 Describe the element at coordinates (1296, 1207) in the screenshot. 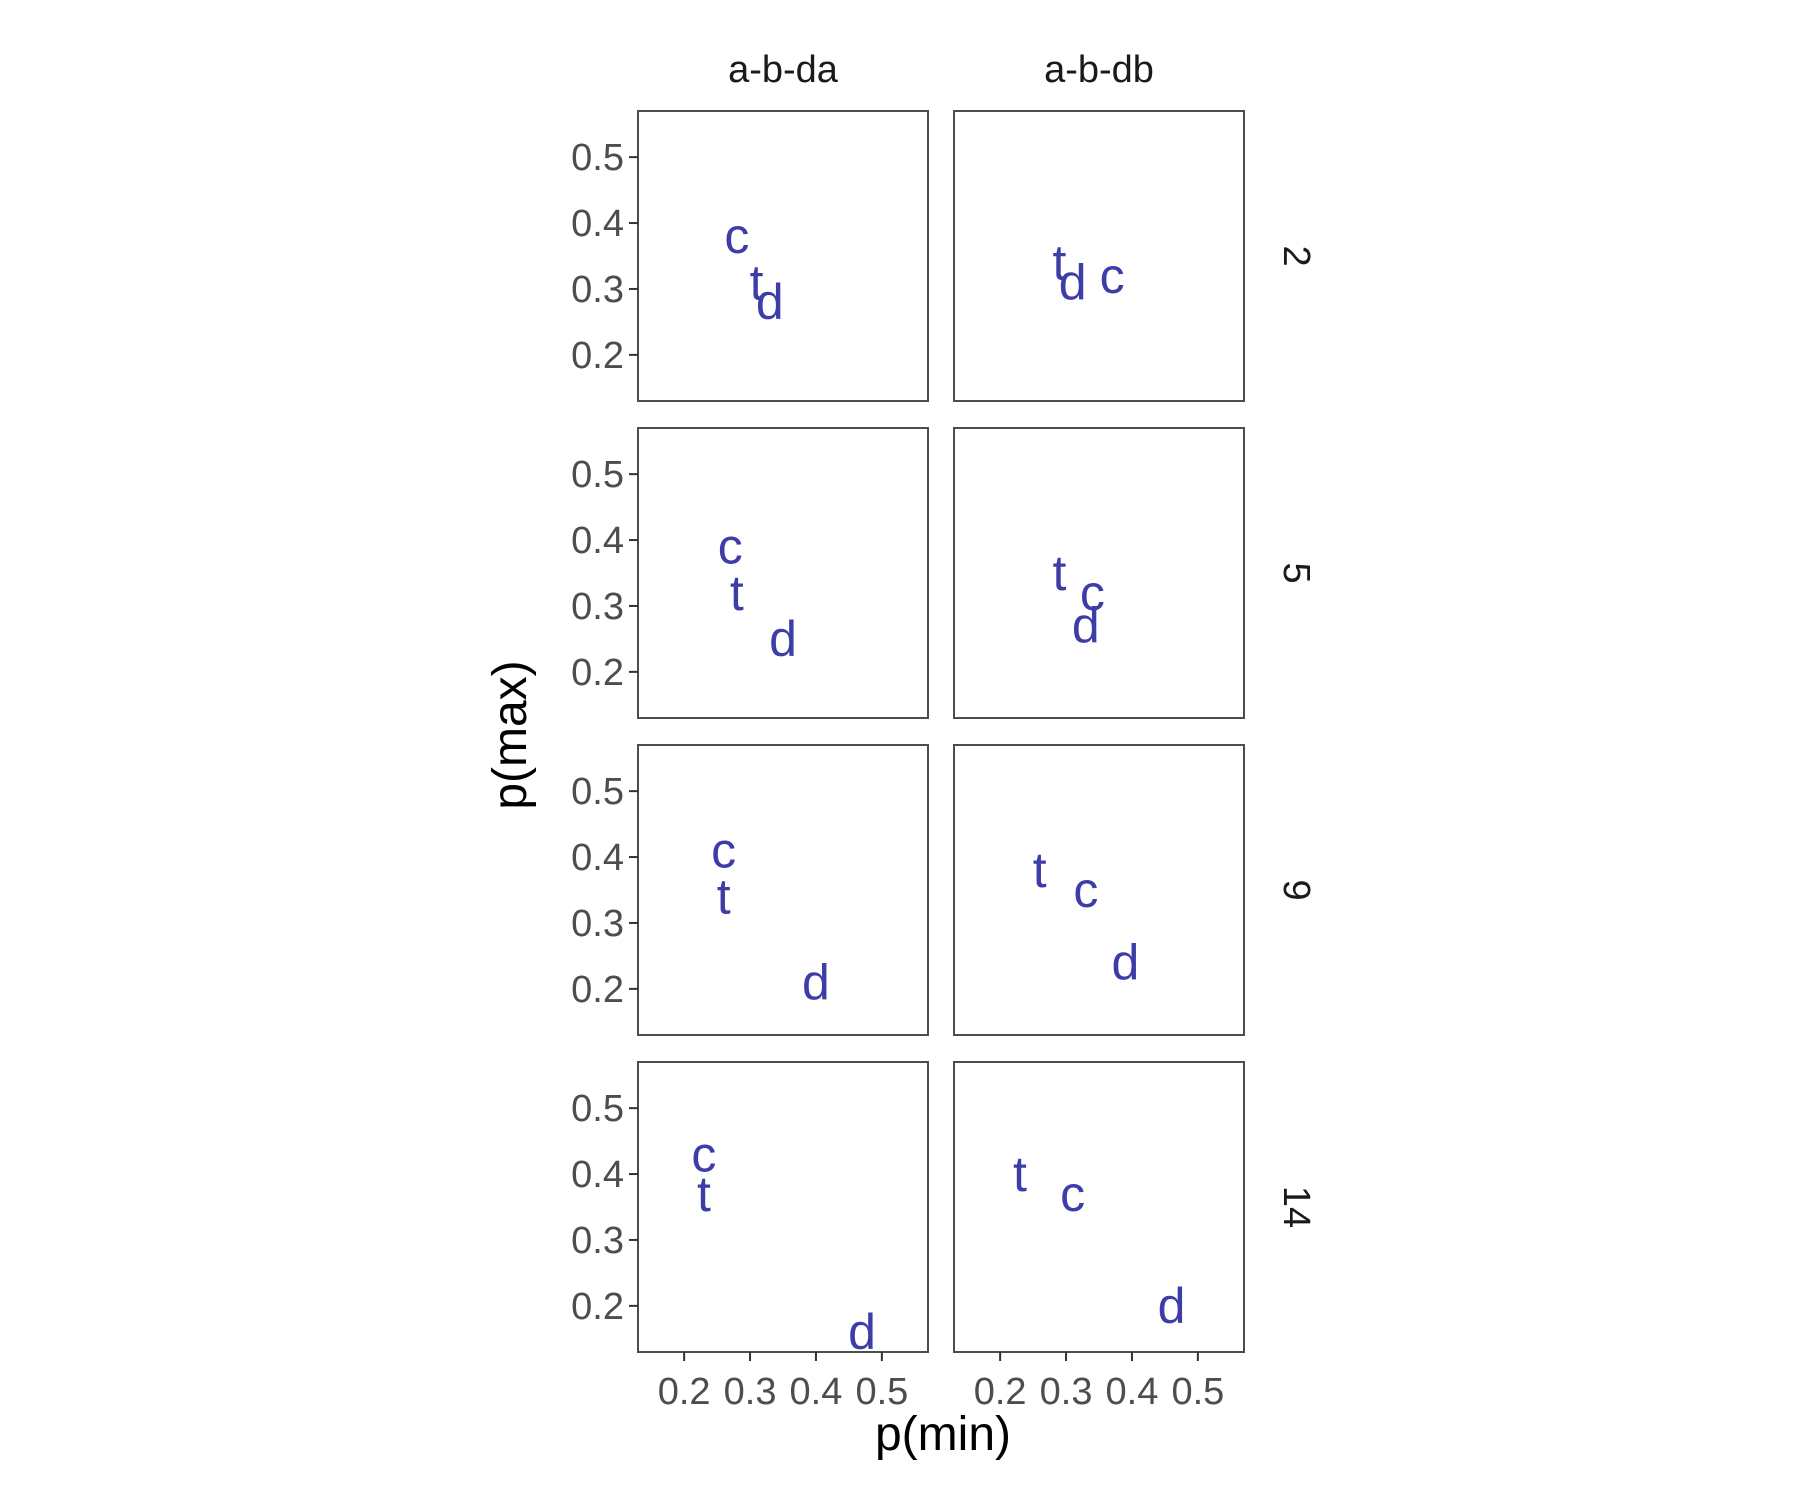

I see `row-strip-label: 14` at that location.